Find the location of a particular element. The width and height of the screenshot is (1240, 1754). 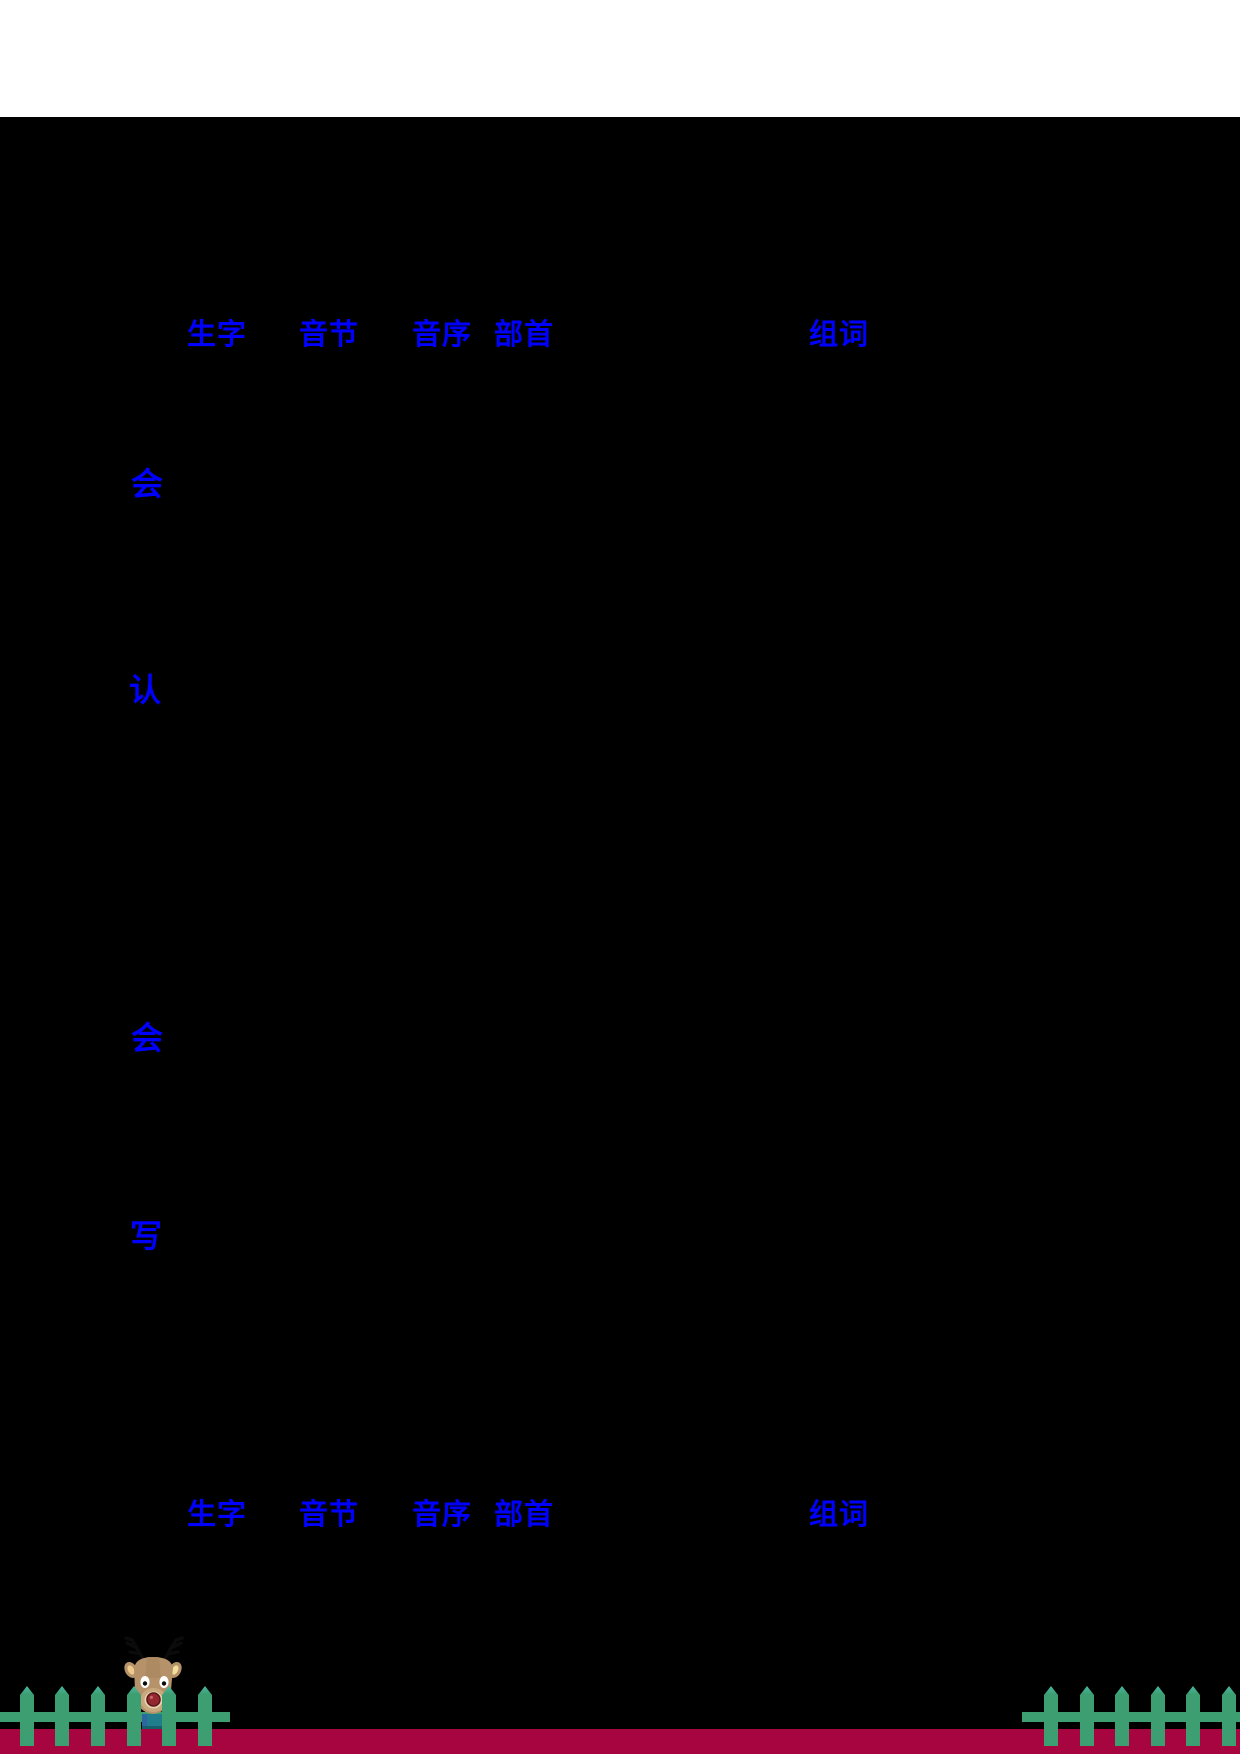

side-label-xie: 写 is located at coordinates (146, 1236).